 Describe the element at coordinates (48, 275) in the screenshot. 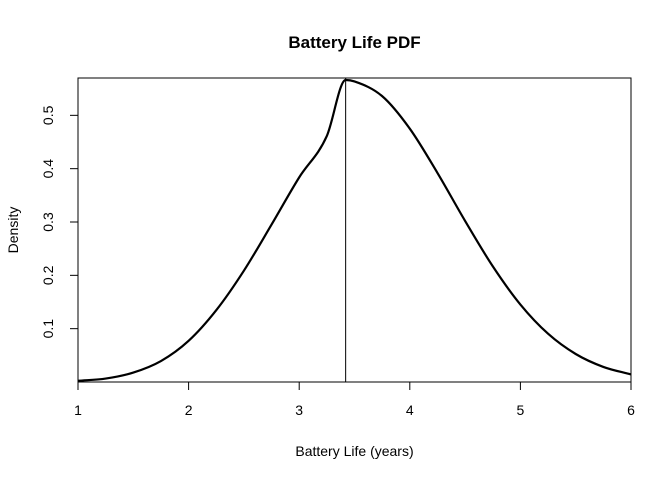

I see `y-tick-label: 0.2` at that location.